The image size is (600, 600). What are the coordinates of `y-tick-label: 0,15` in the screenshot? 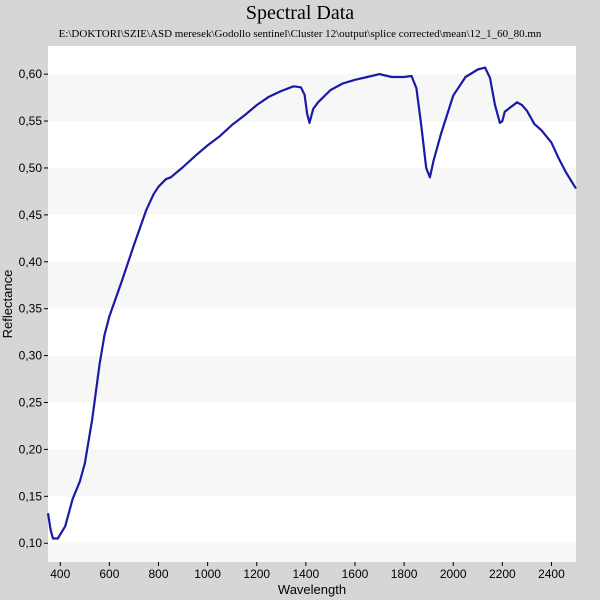 It's located at (31, 496).